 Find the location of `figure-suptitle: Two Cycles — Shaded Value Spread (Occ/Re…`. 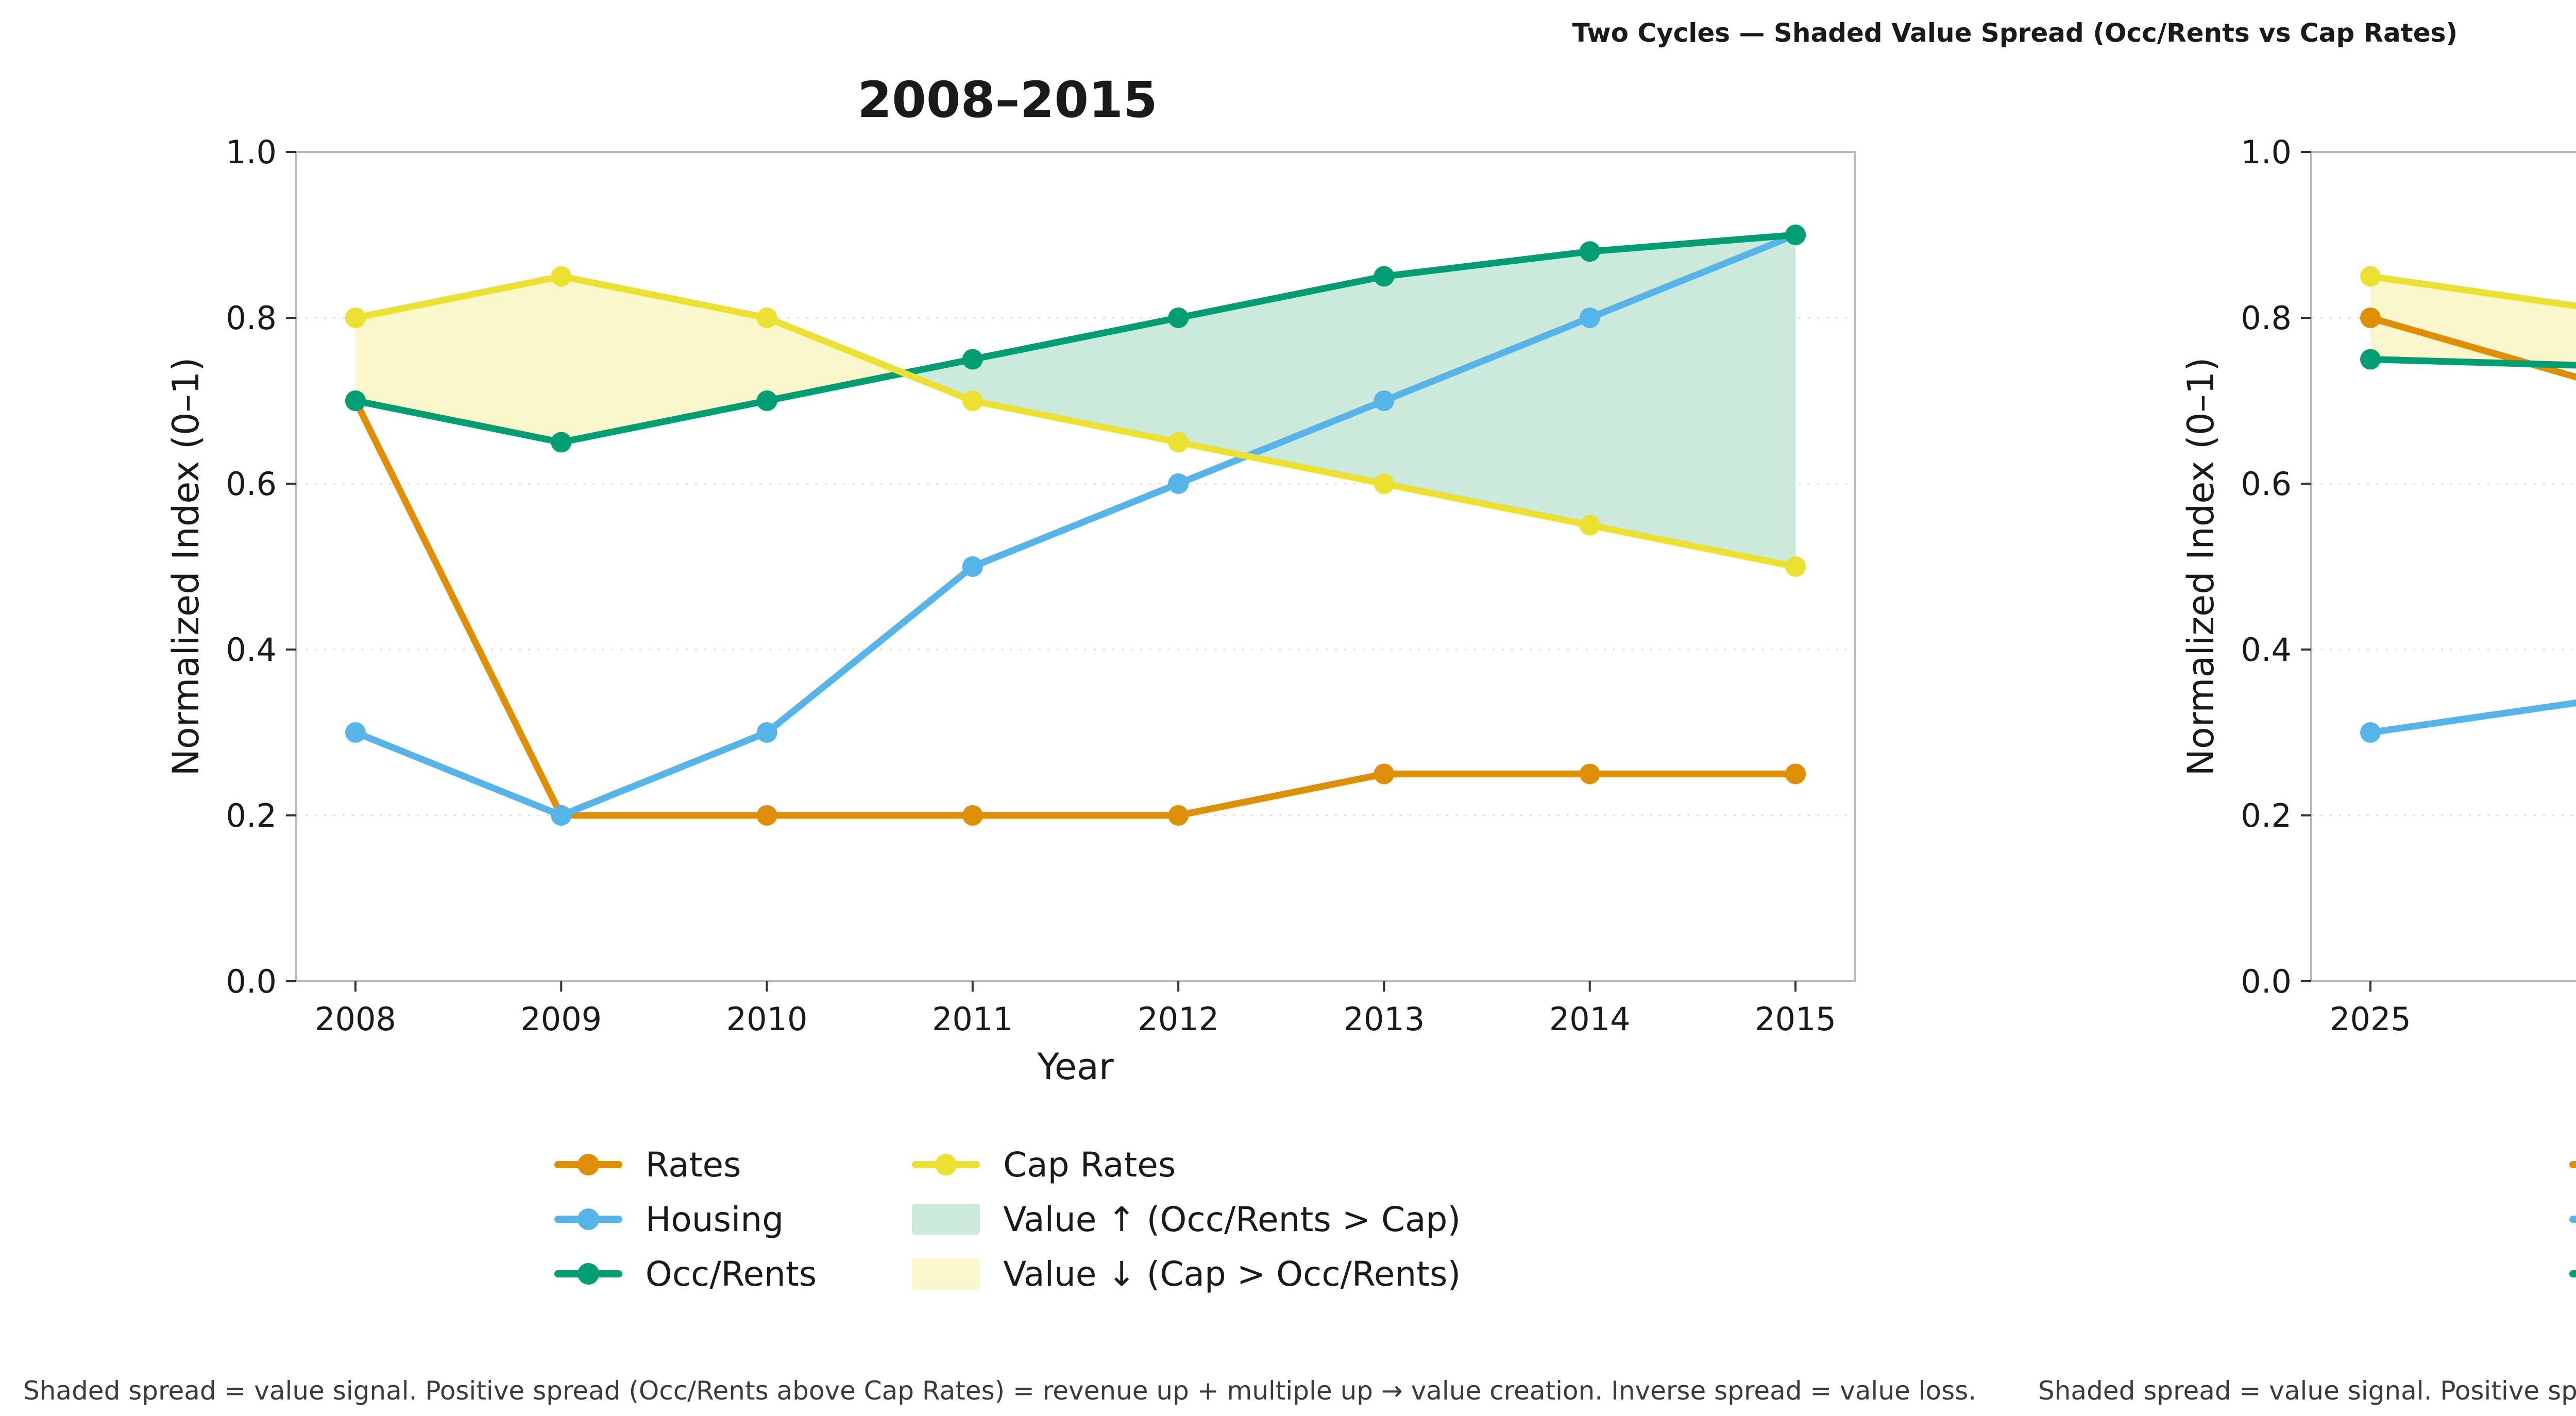

figure-suptitle: Two Cycles — Shaded Value Spread (Occ/Re… is located at coordinates (2015, 33).